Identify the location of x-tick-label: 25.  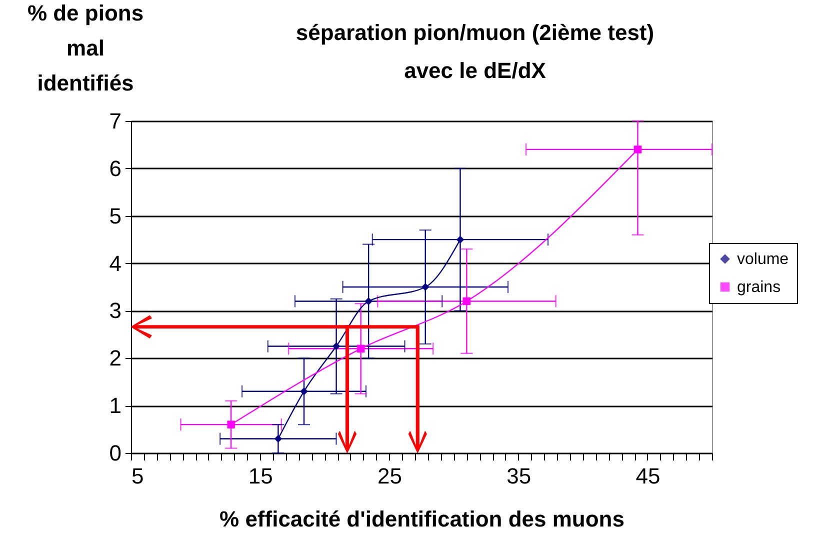
(389, 476).